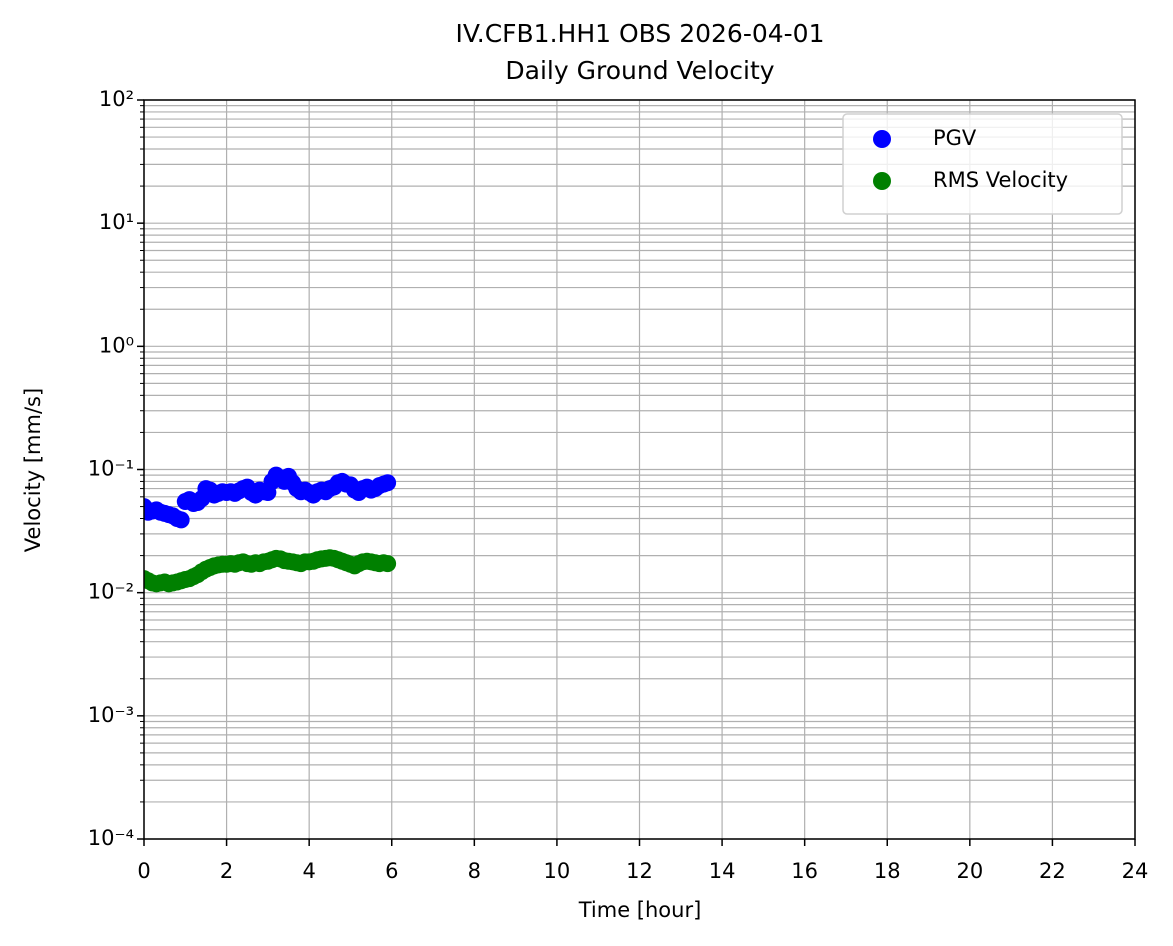  I want to click on x-tick-label: 12, so click(639, 871).